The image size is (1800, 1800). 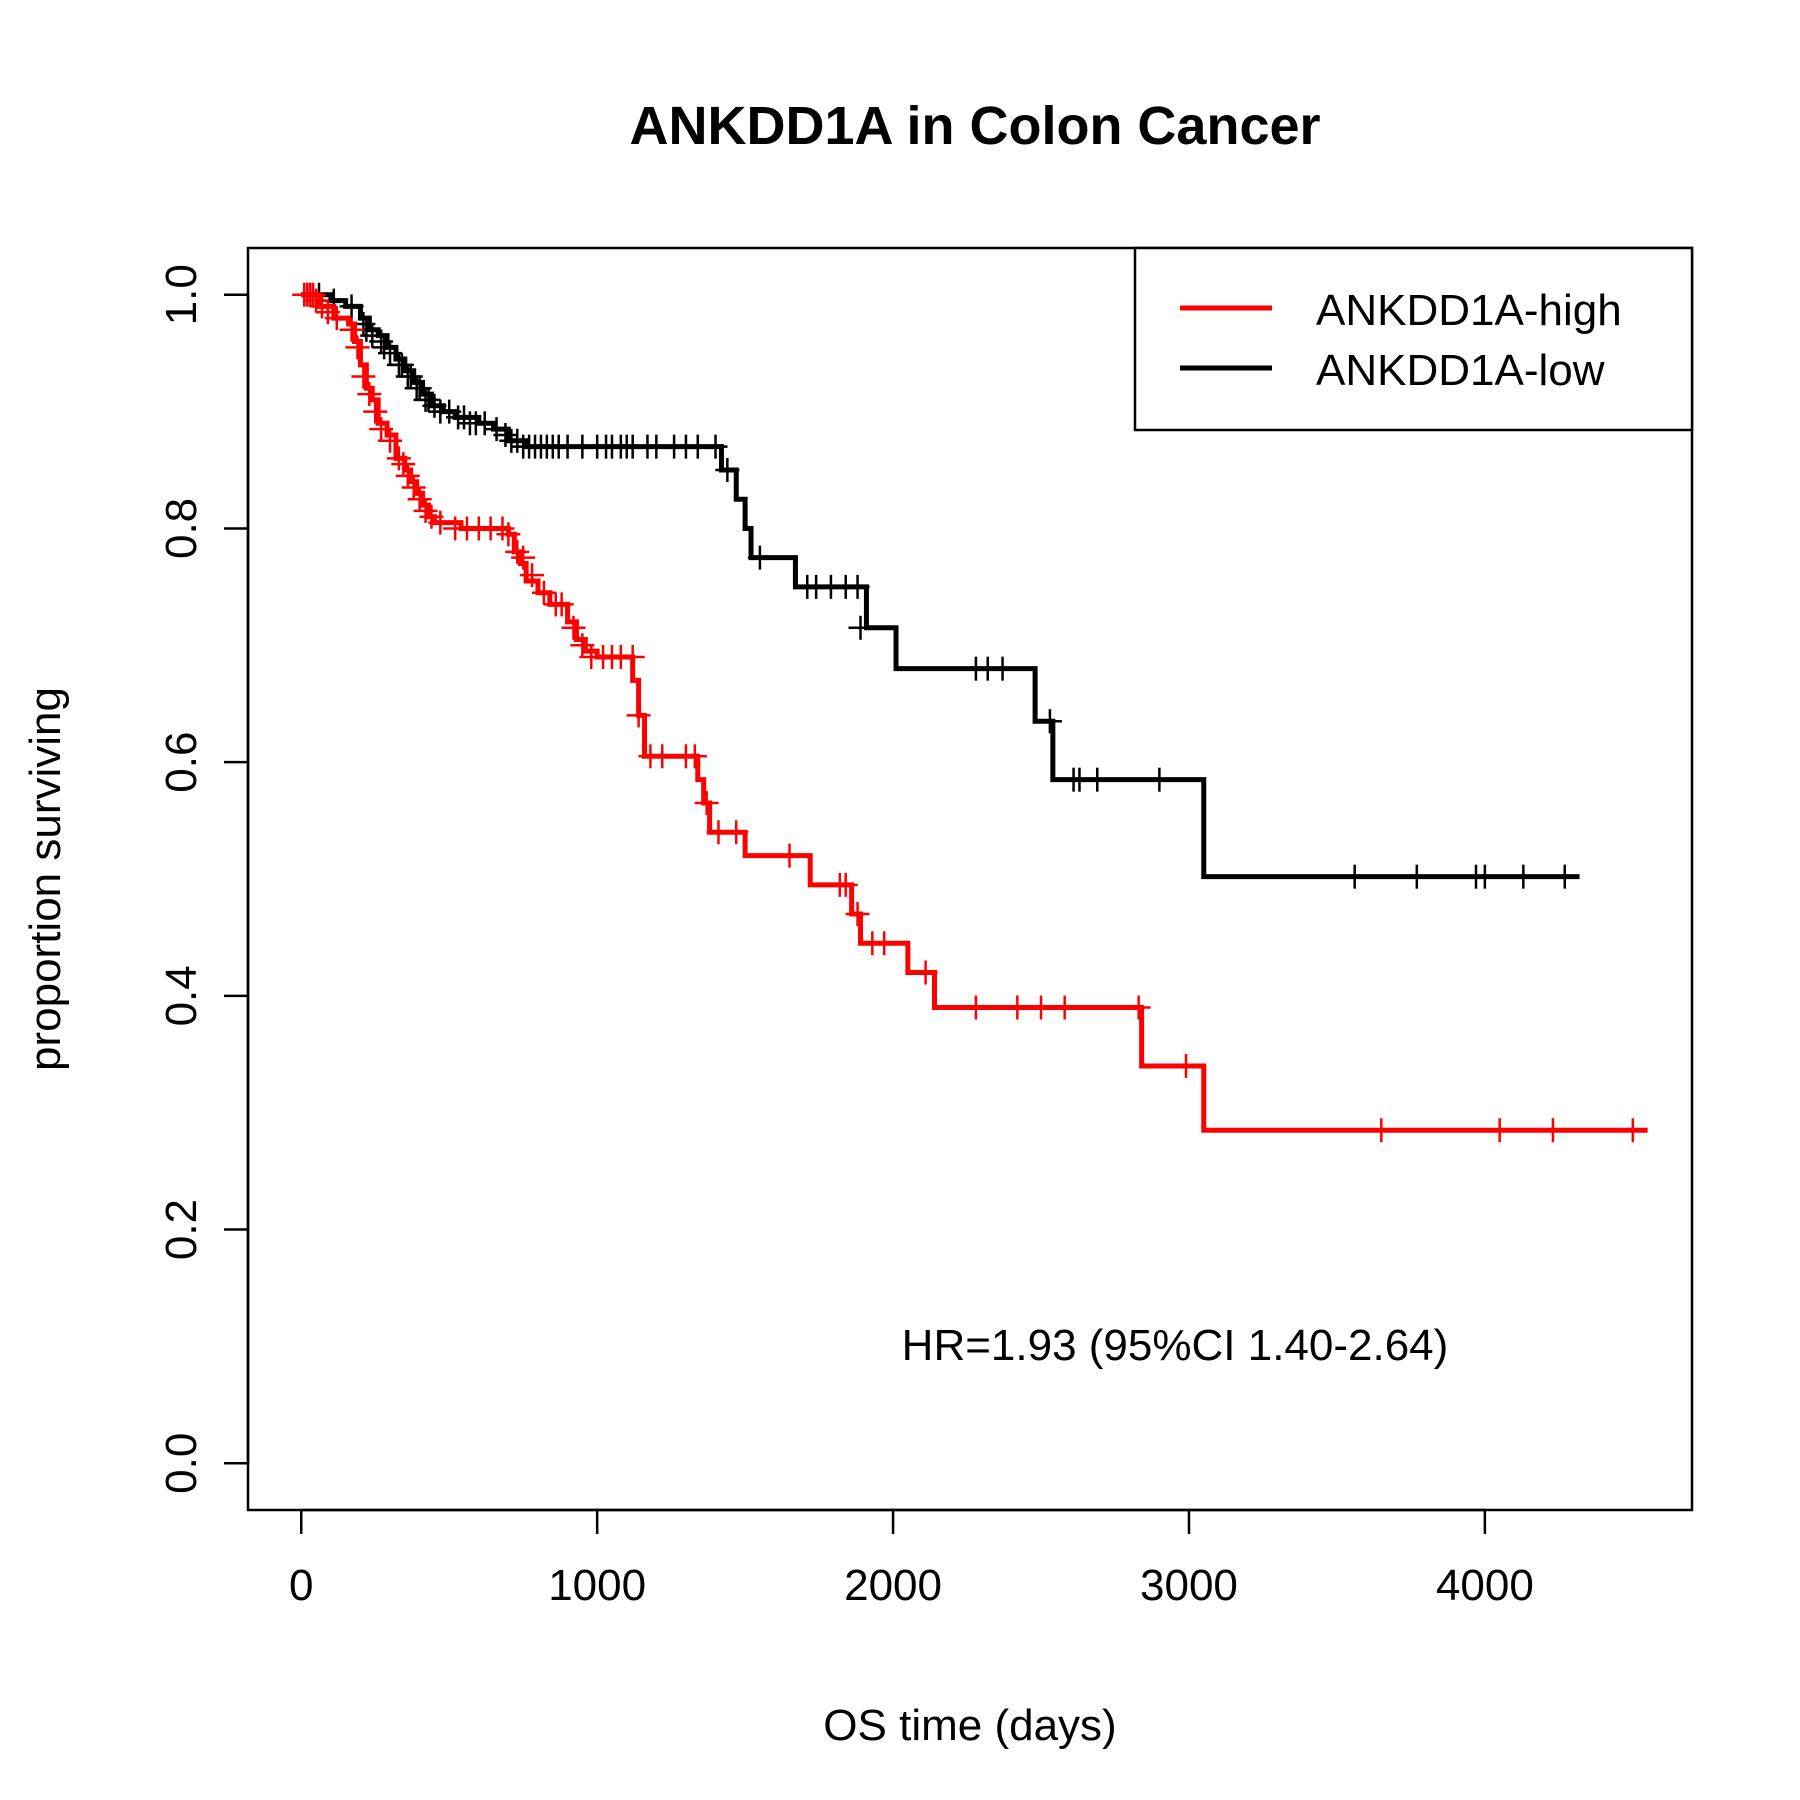 I want to click on chart-title: ANKDD1A in Colon Cancer, so click(x=974, y=126).